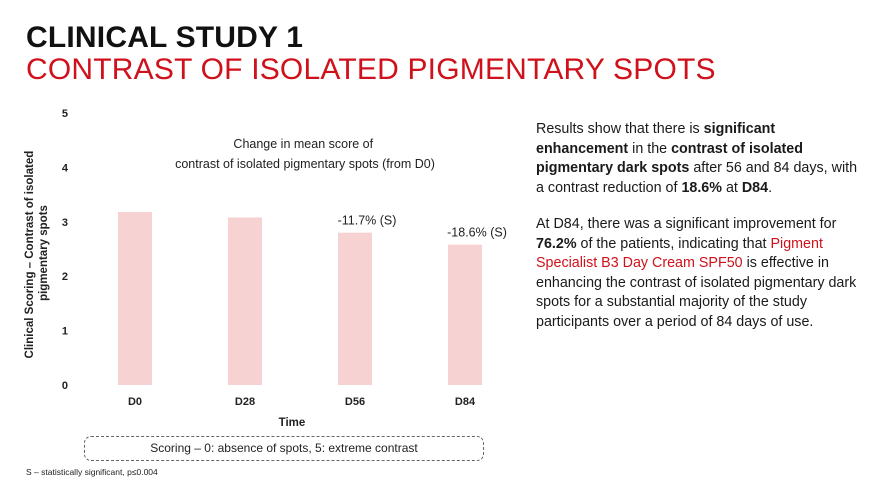  I want to click on bar-d0, so click(135, 298).